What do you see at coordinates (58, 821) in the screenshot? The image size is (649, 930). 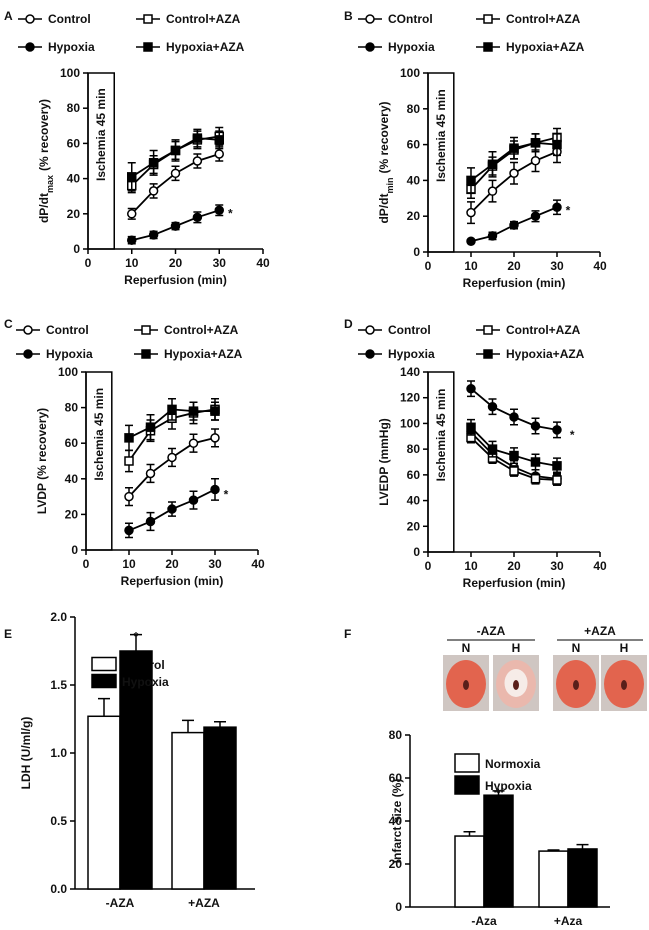 I see `y-tick-label: 0.5` at bounding box center [58, 821].